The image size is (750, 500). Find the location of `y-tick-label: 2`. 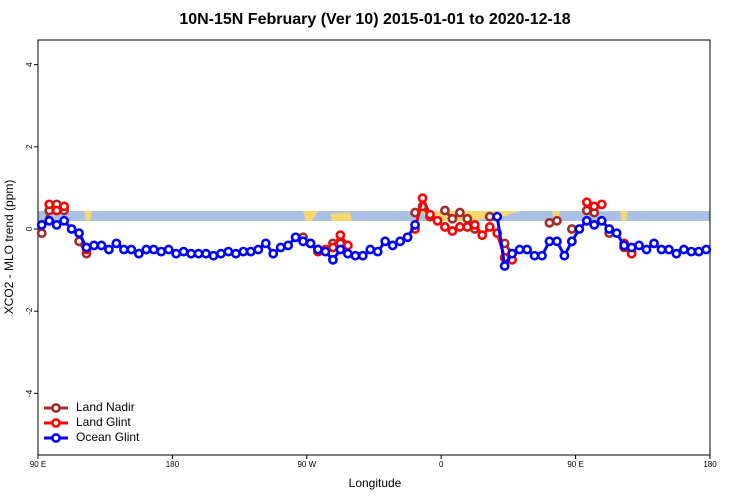

y-tick-label: 2 is located at coordinates (29, 146).